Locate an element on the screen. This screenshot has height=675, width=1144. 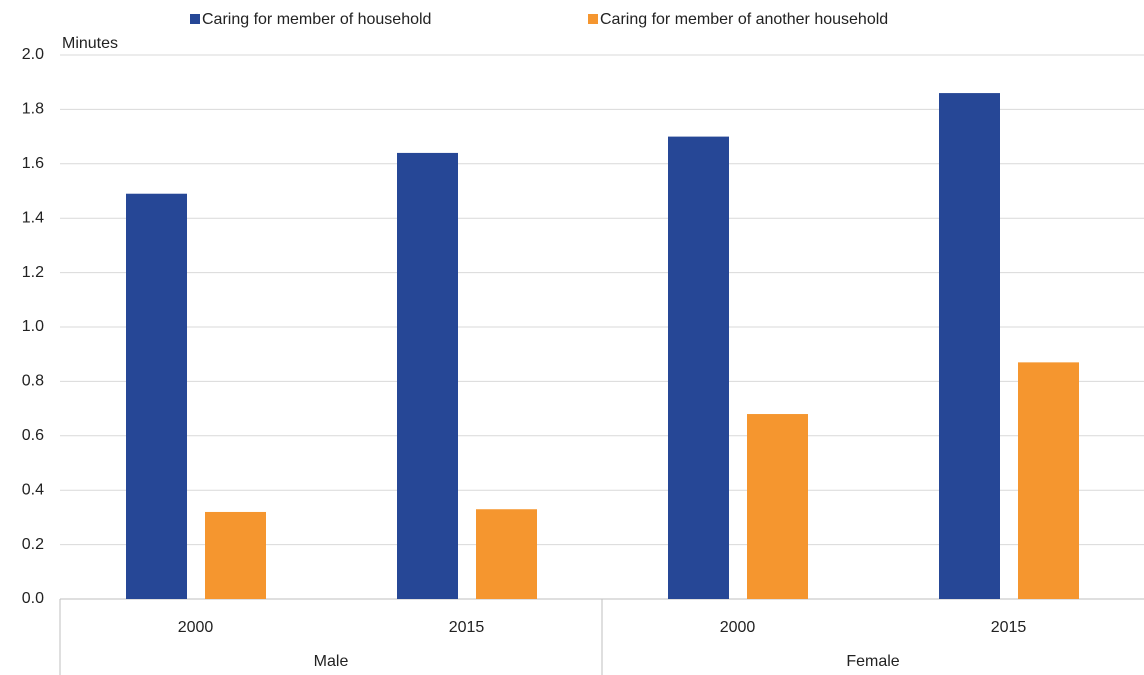
y-tick-label: 1.4 is located at coordinates (33, 217).